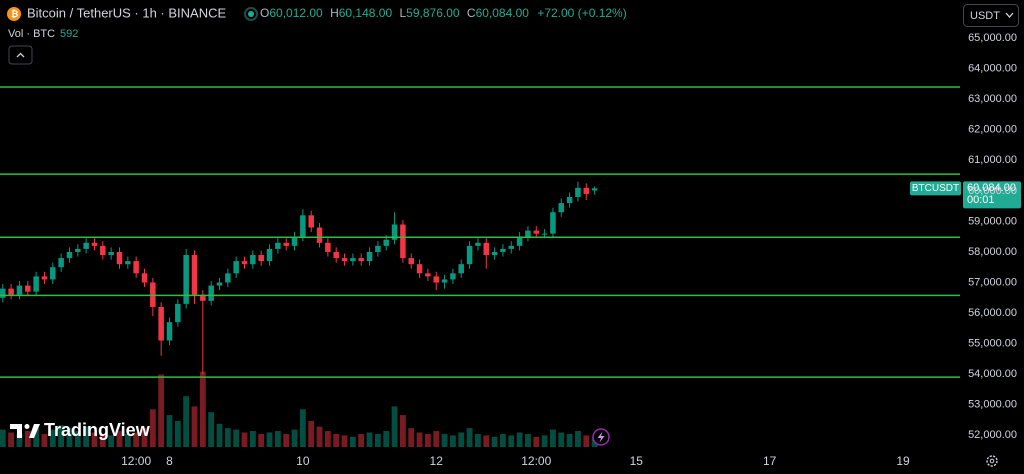 The image size is (1024, 474). I want to click on collapse-button, so click(20, 55).